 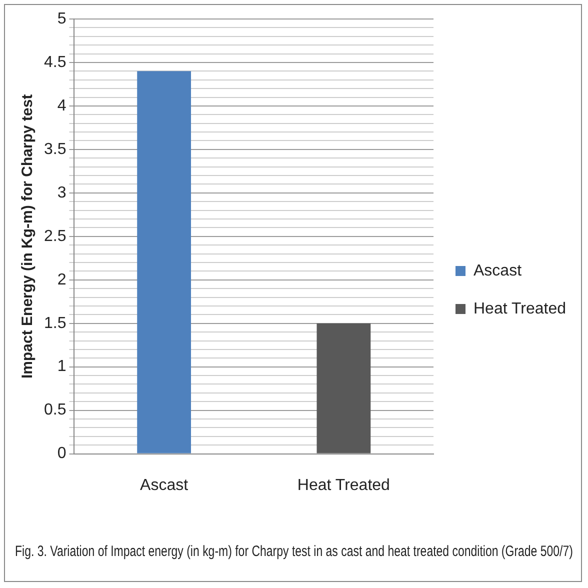 I want to click on y-tick-label: 0.5, so click(x=55, y=410).